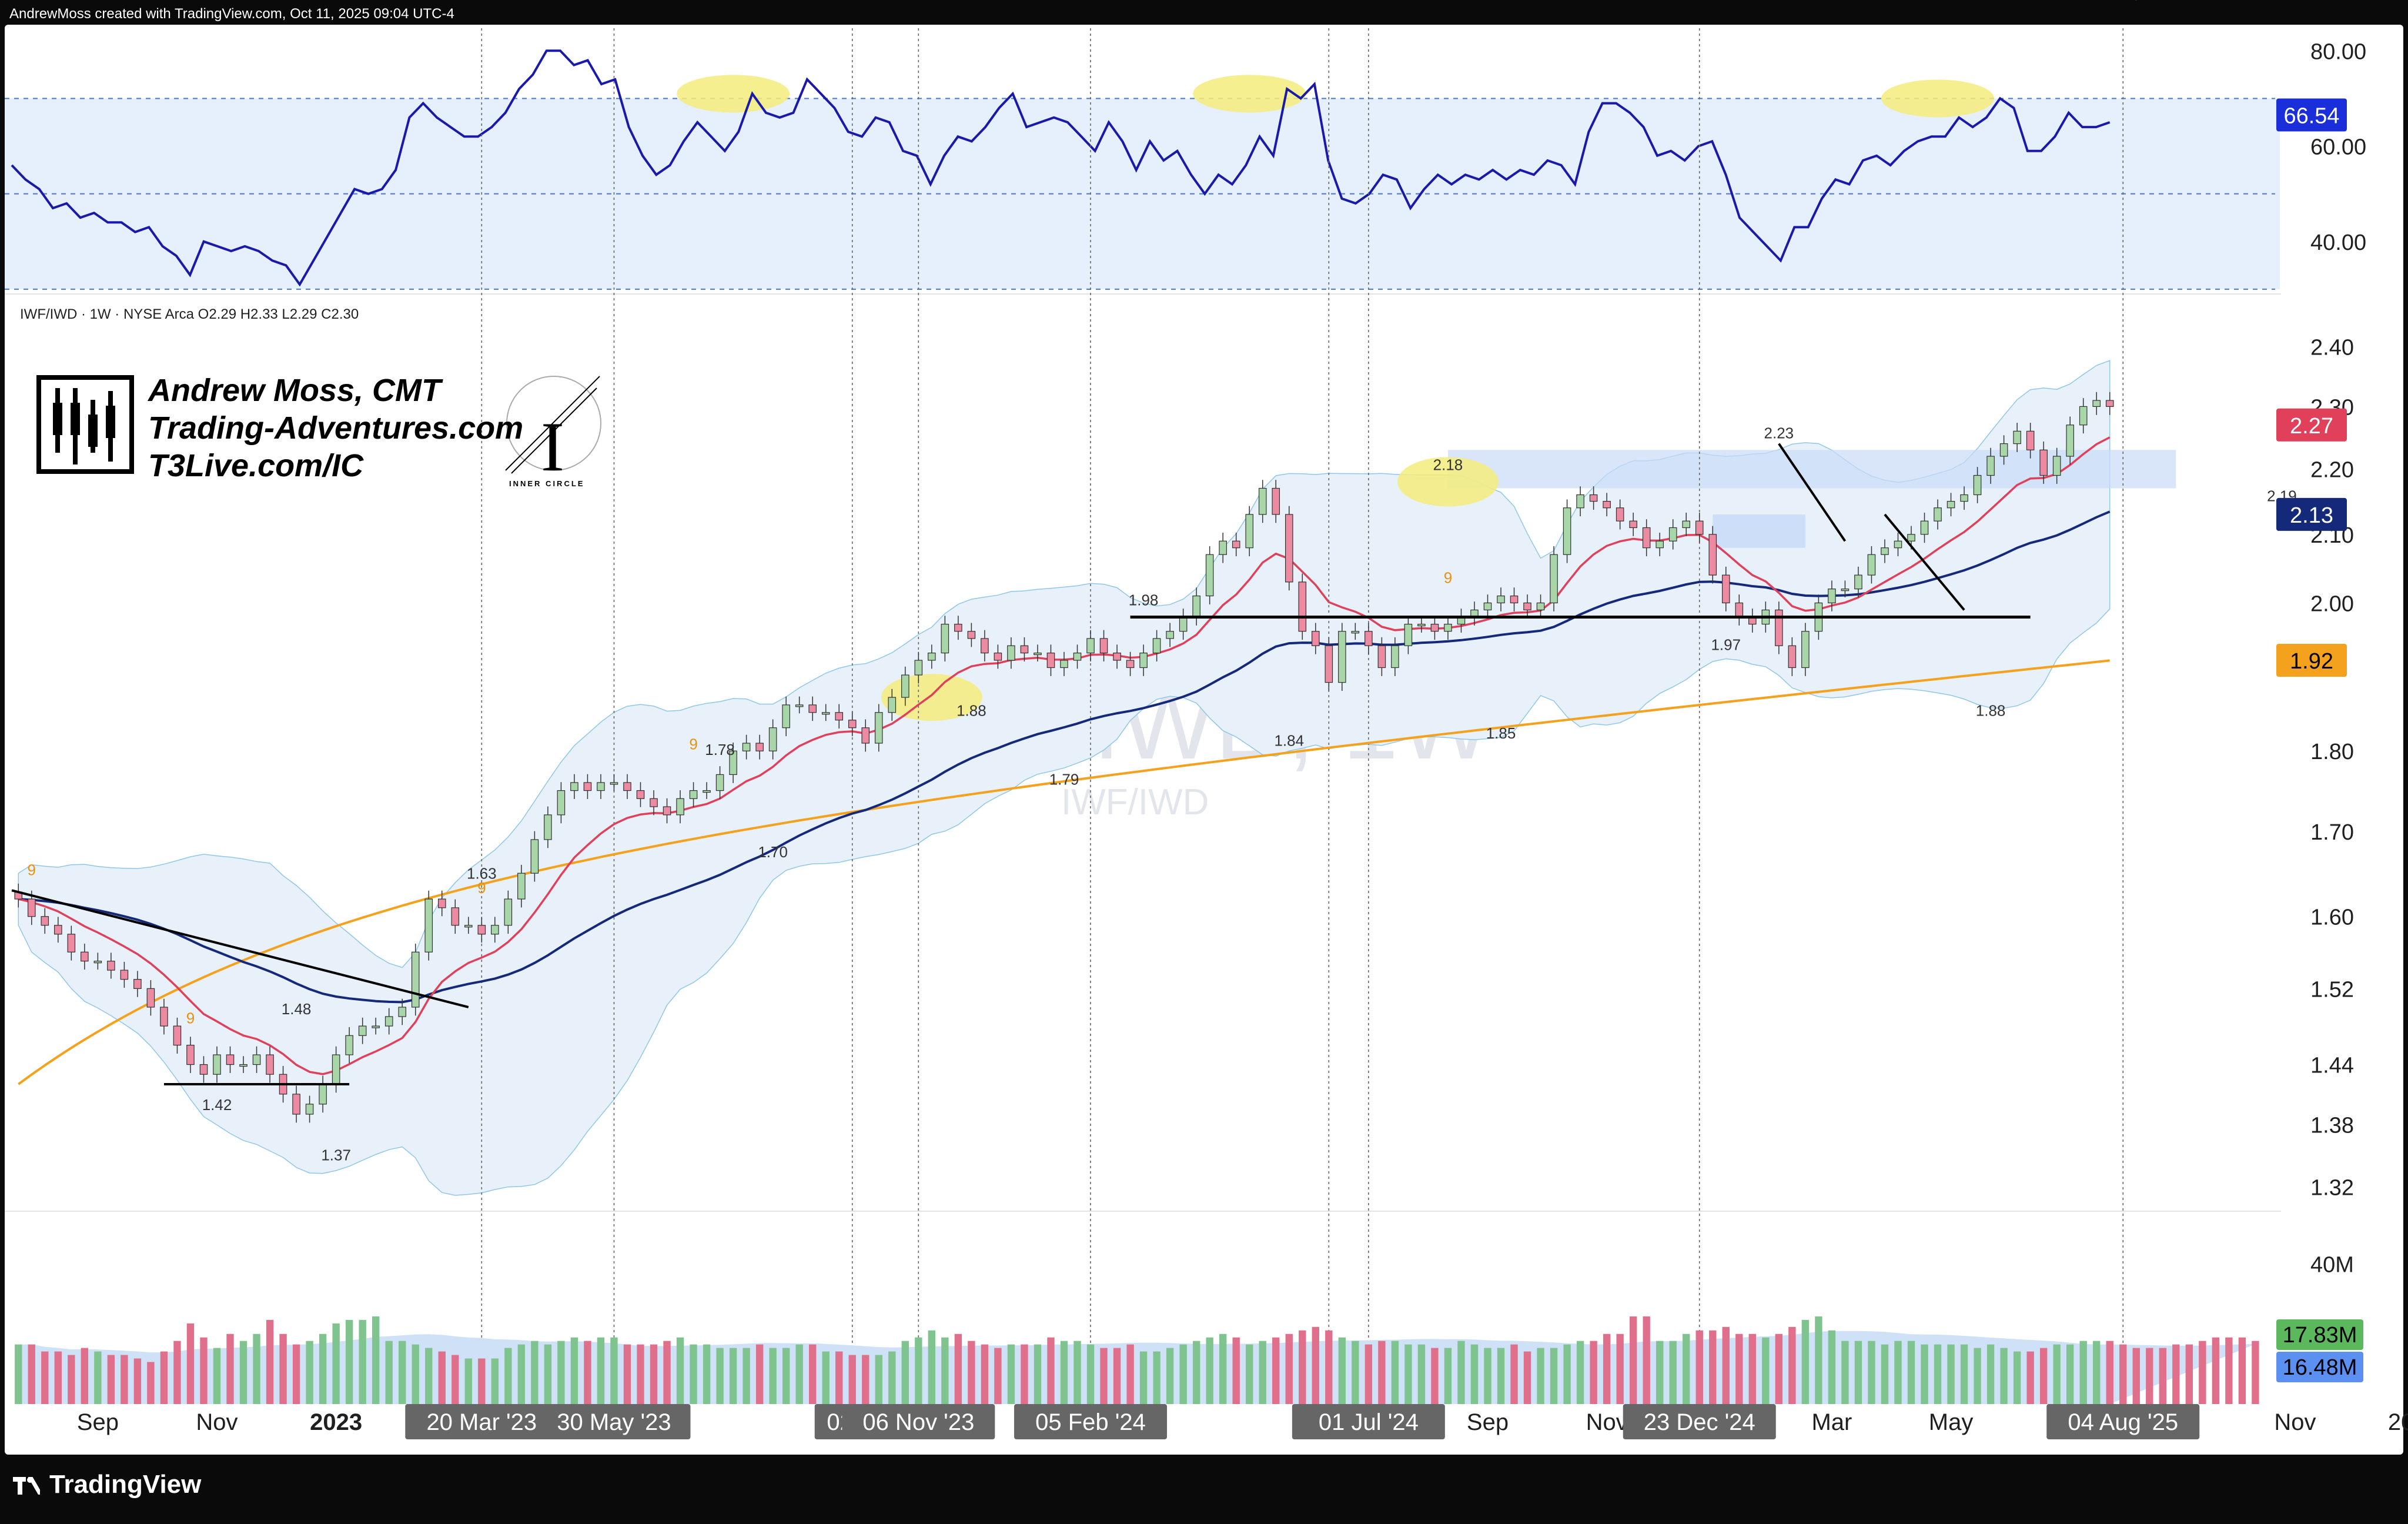 Image resolution: width=2408 pixels, height=1524 pixels. What do you see at coordinates (773, 852) in the screenshot?
I see `price-level-label: 1.70` at bounding box center [773, 852].